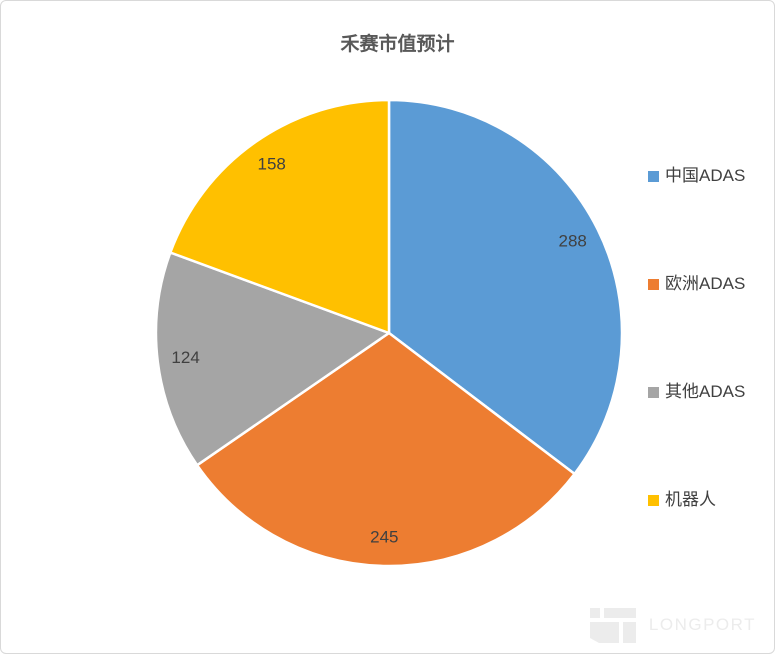 The image size is (775, 654). I want to click on legend-item-3: 机器人, so click(696, 500).